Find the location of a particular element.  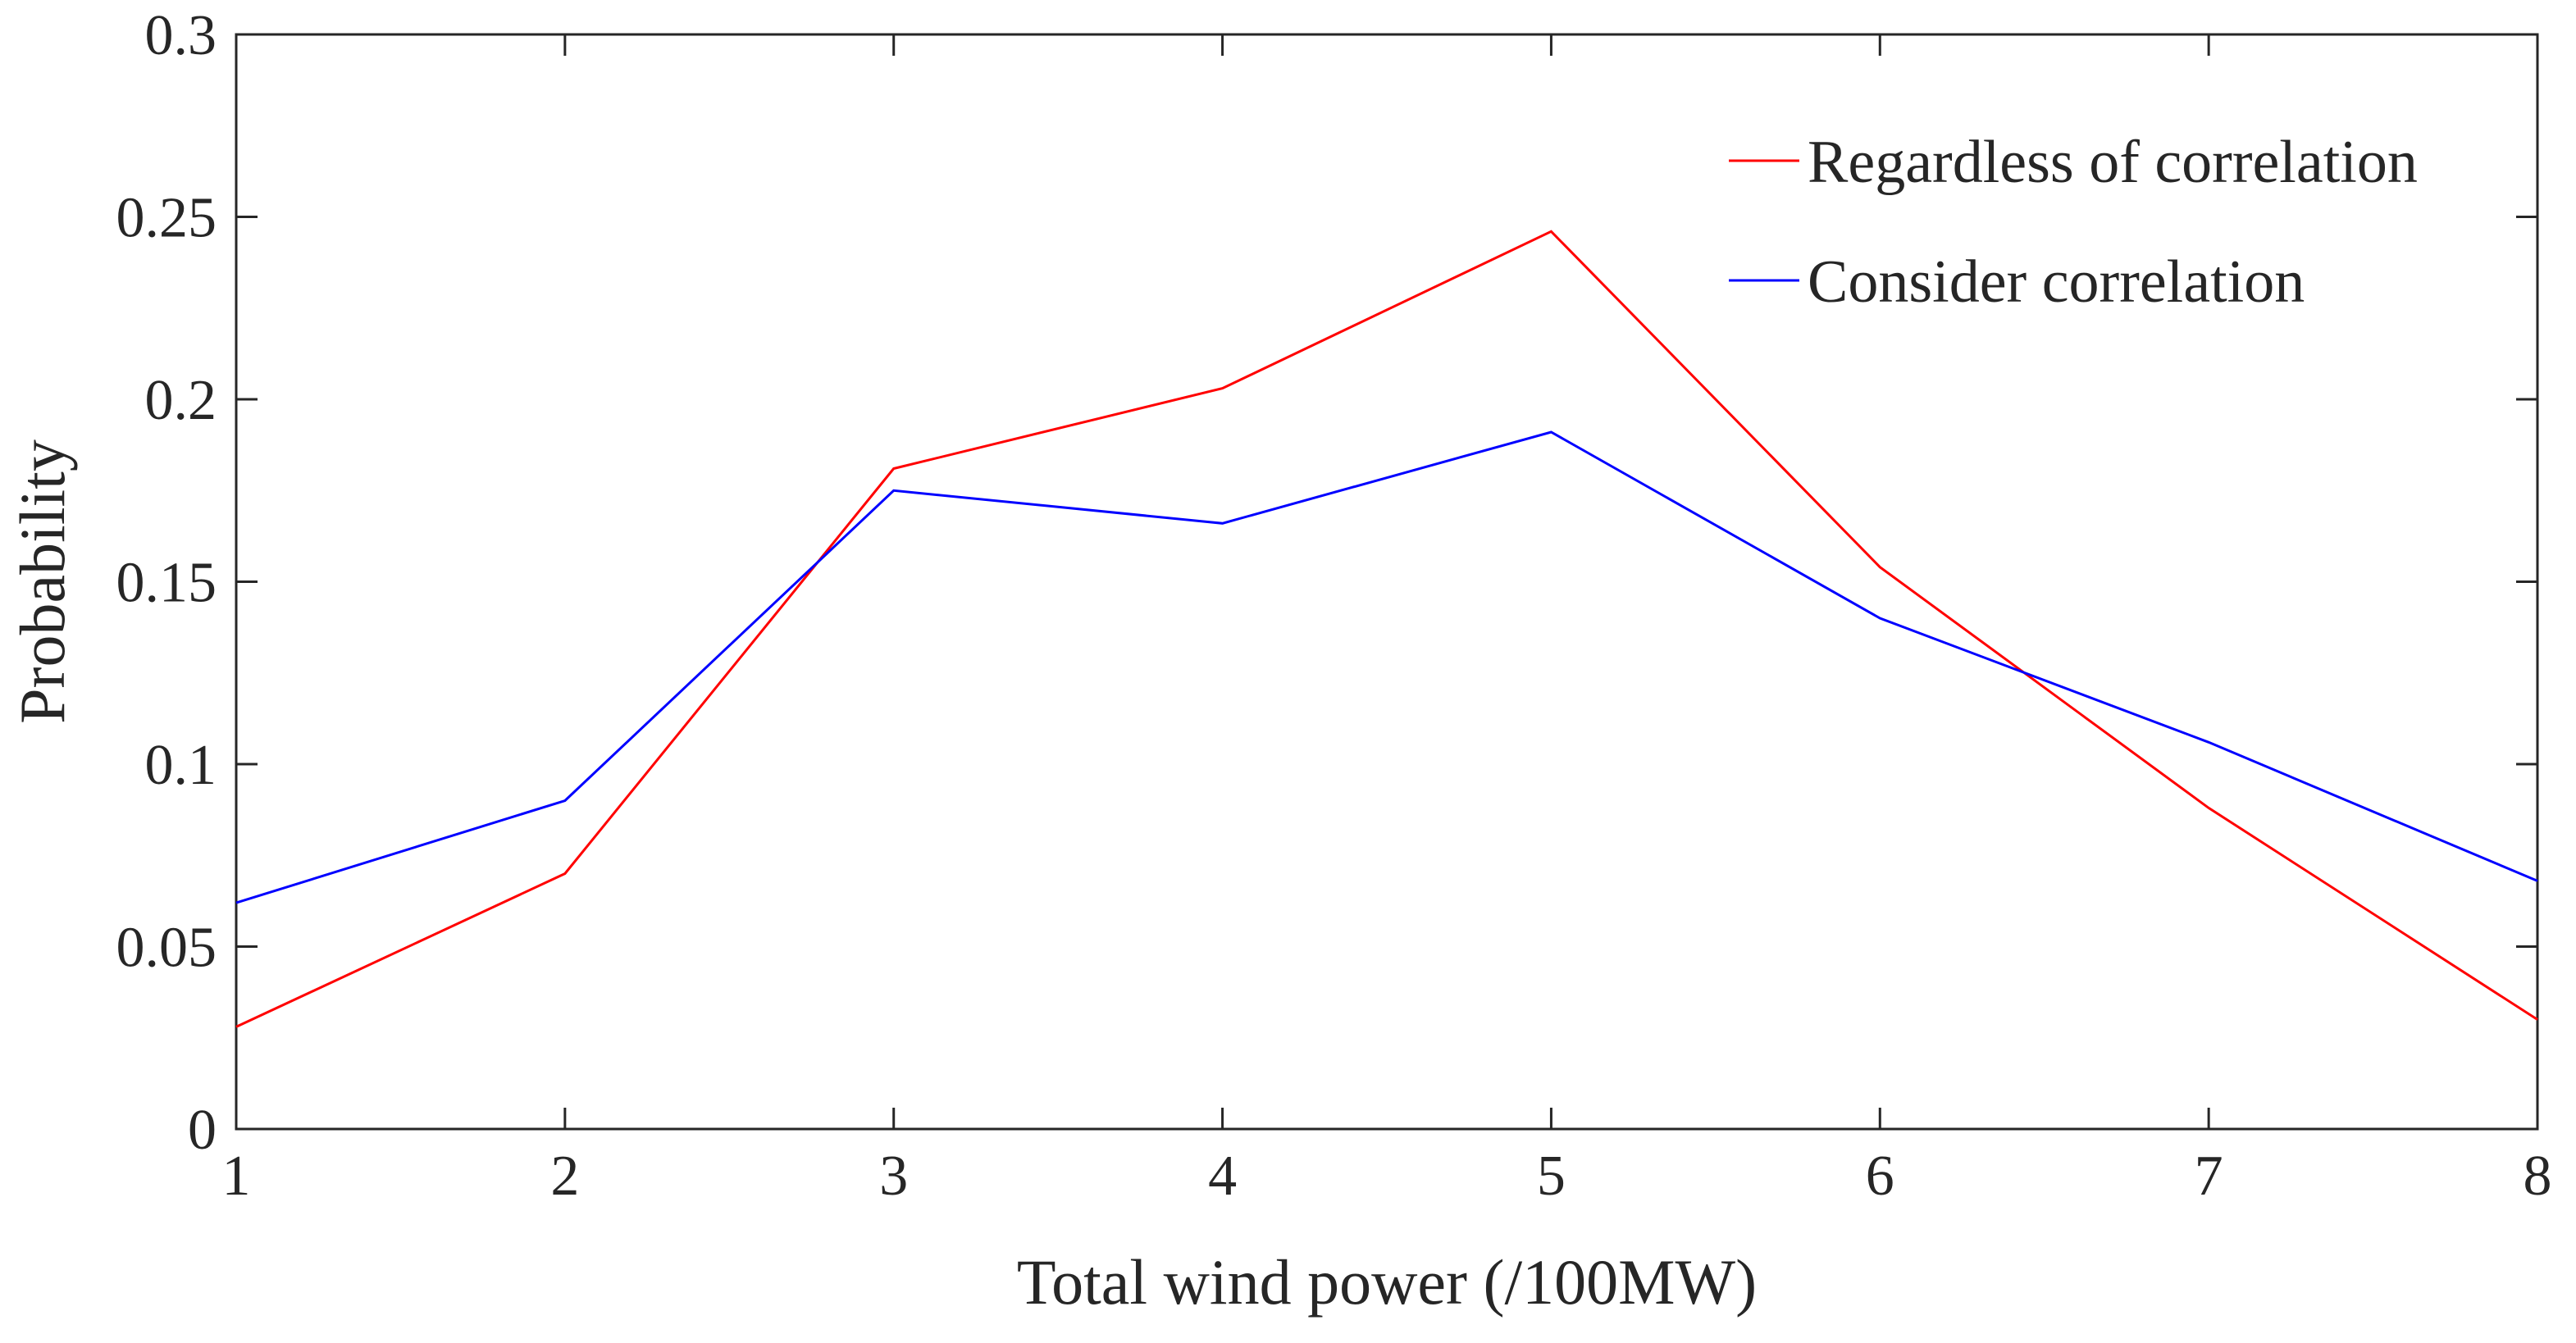

y-axis-title: Probability is located at coordinates (42, 581).